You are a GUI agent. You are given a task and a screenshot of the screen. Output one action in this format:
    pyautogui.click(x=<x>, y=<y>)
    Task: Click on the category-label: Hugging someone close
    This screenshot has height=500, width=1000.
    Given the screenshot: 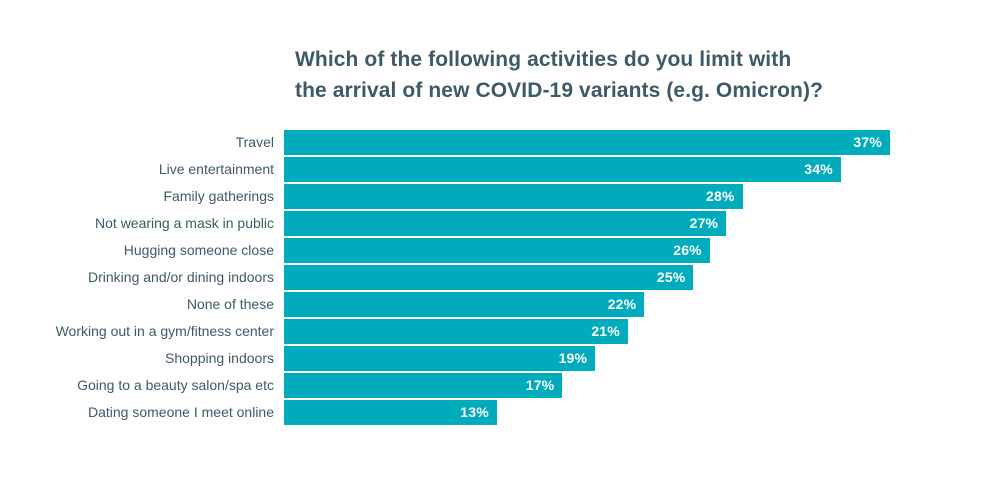 What is the action you would take?
    pyautogui.click(x=198, y=250)
    